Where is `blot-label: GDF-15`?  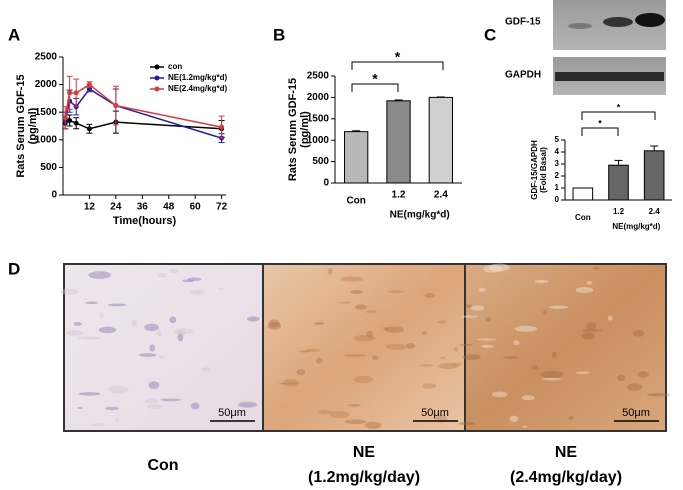 blot-label: GDF-15 is located at coordinates (523, 22).